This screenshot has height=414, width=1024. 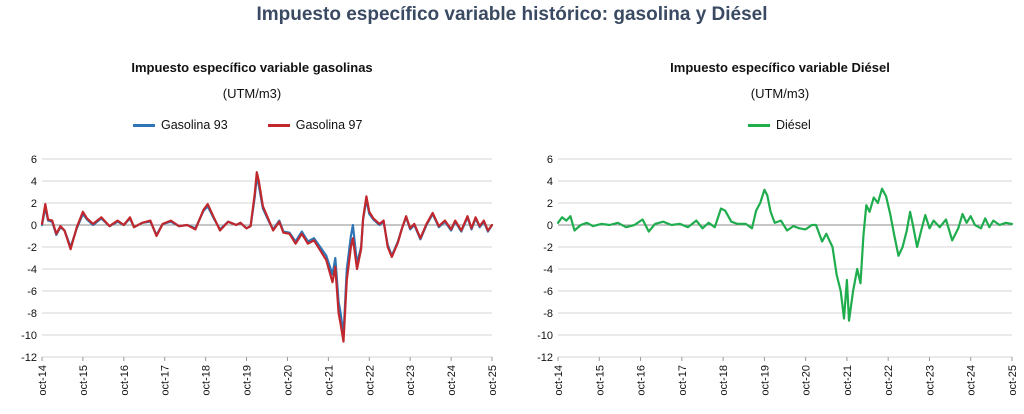 I want to click on legend-item-gasolina-97: Gasolina 97, so click(x=315, y=125).